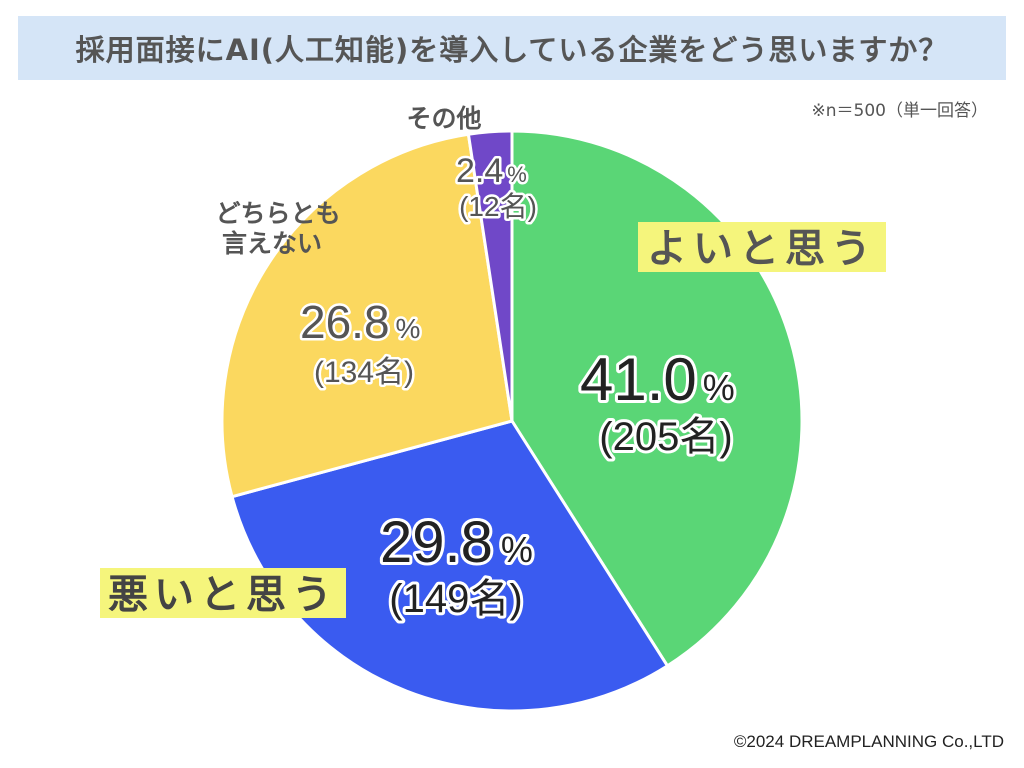  I want to click on slice-neutral, so click(367, 315).